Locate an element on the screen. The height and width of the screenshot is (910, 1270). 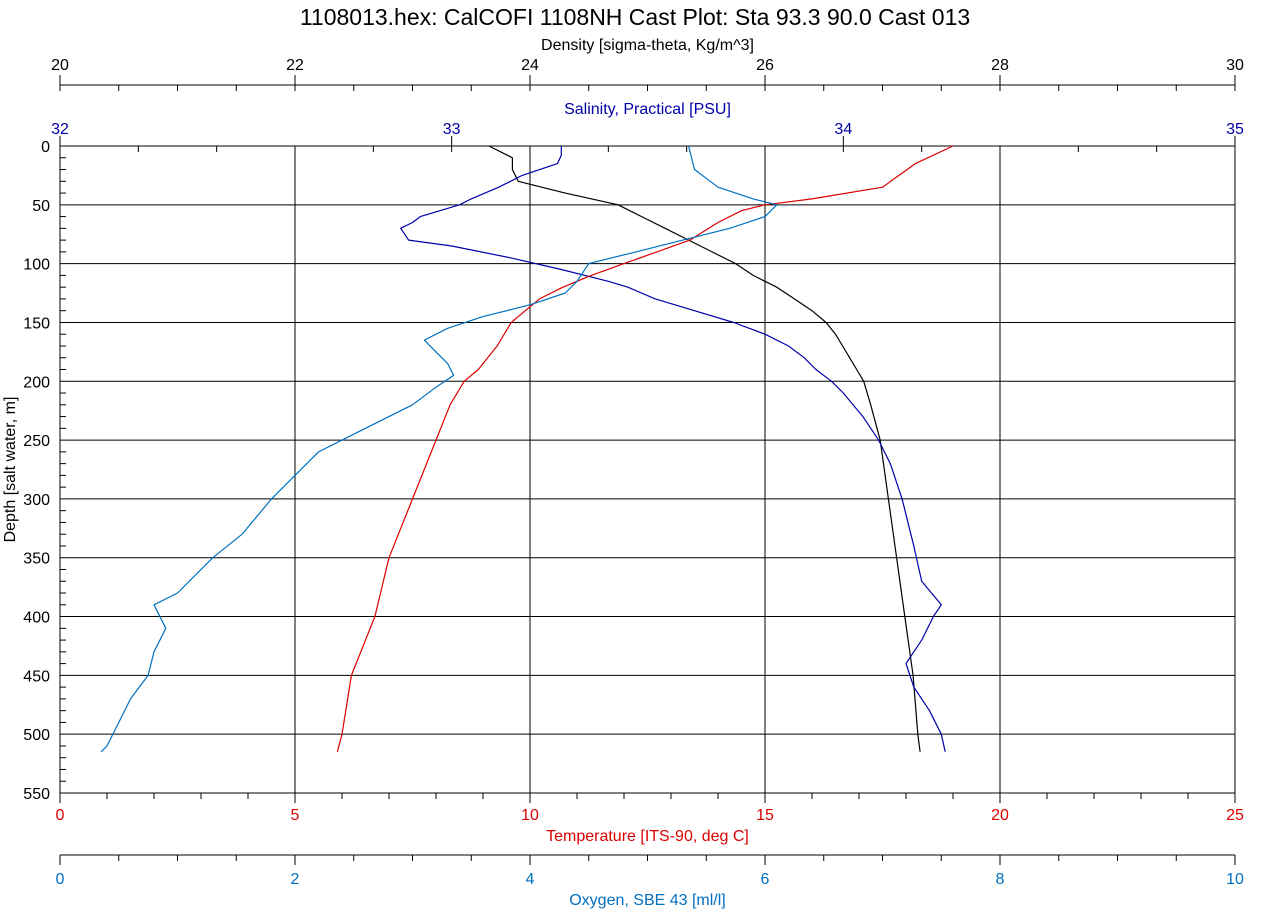
density-tick-label: 22 is located at coordinates (295, 65).